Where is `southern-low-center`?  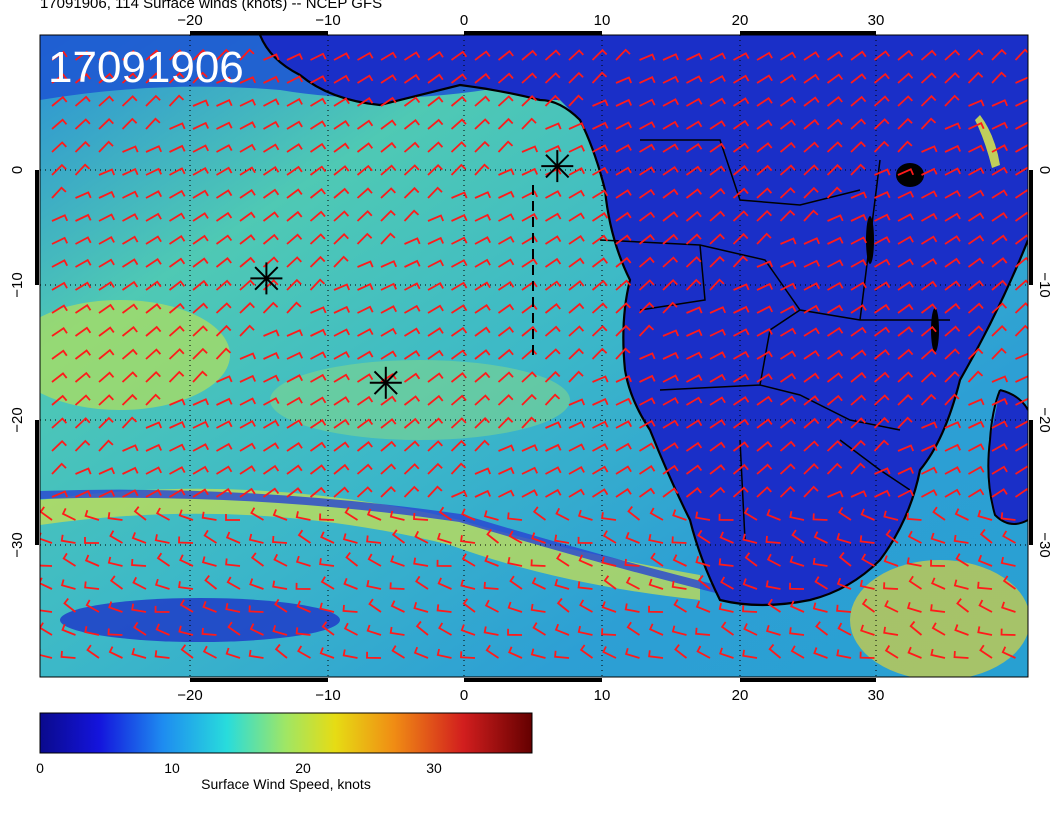
southern-low-center is located at coordinates (200, 620).